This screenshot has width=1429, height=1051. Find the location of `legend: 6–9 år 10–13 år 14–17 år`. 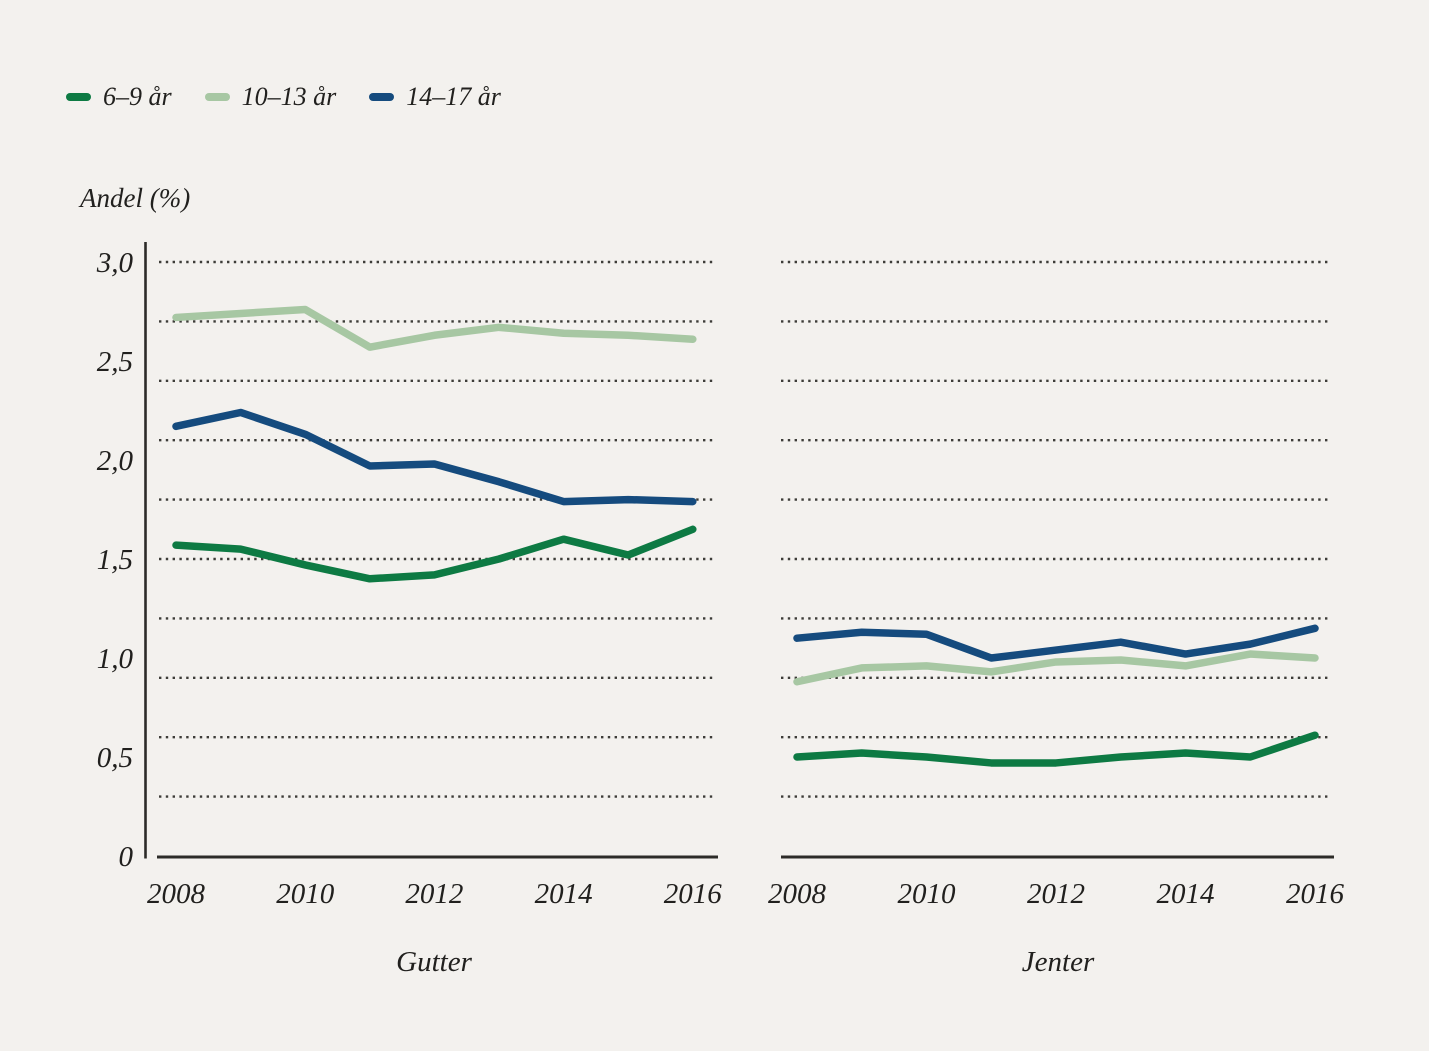

legend: 6–9 år 10–13 år 14–17 år is located at coordinates (283, 97).